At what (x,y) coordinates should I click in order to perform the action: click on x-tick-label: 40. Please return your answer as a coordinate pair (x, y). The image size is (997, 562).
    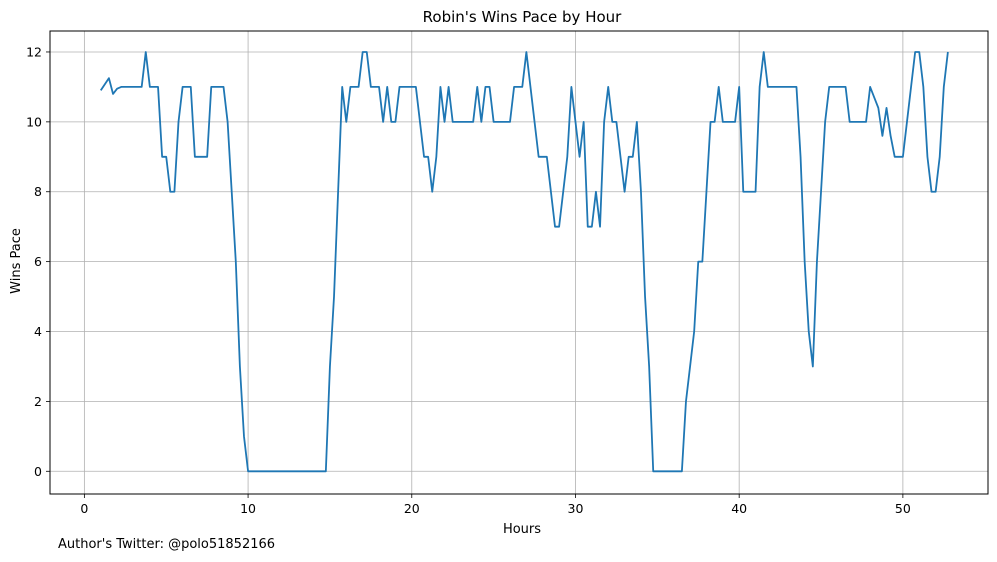
    Looking at the image, I should click on (739, 508).